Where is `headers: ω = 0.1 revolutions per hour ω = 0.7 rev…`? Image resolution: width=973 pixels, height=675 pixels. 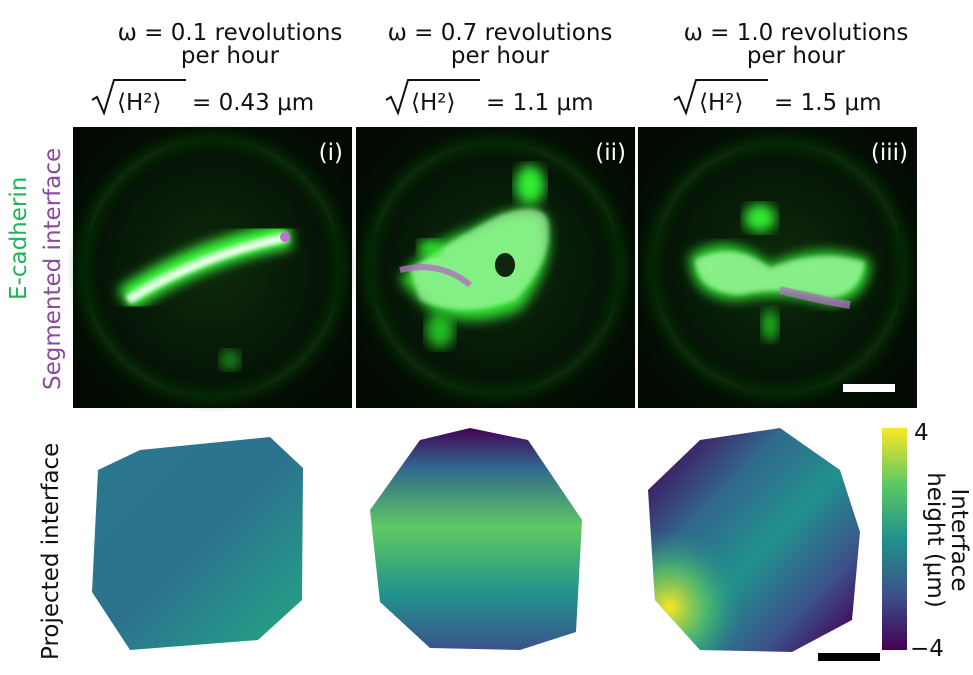
headers: ω = 0.1 revolutions per hour ω = 0.7 rev… is located at coordinates (513, 44).